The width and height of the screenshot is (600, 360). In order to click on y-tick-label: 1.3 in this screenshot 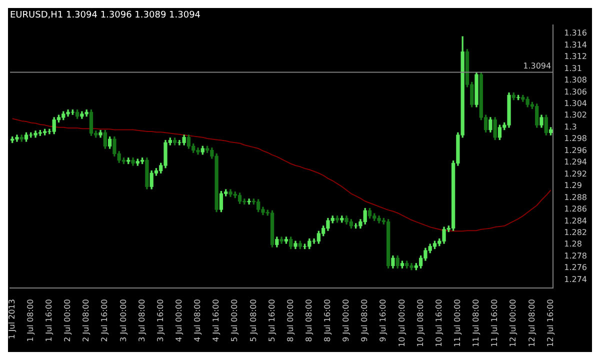, I will do `click(570, 127)`.